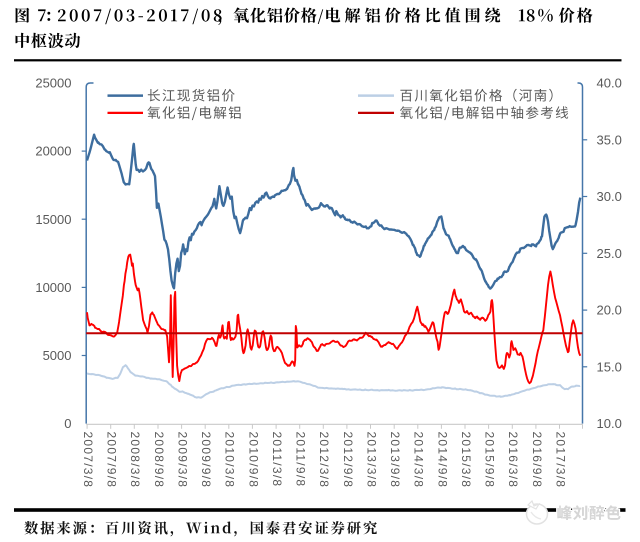 The width and height of the screenshot is (640, 542). I want to click on svg-text: 35.0, so click(609, 139).